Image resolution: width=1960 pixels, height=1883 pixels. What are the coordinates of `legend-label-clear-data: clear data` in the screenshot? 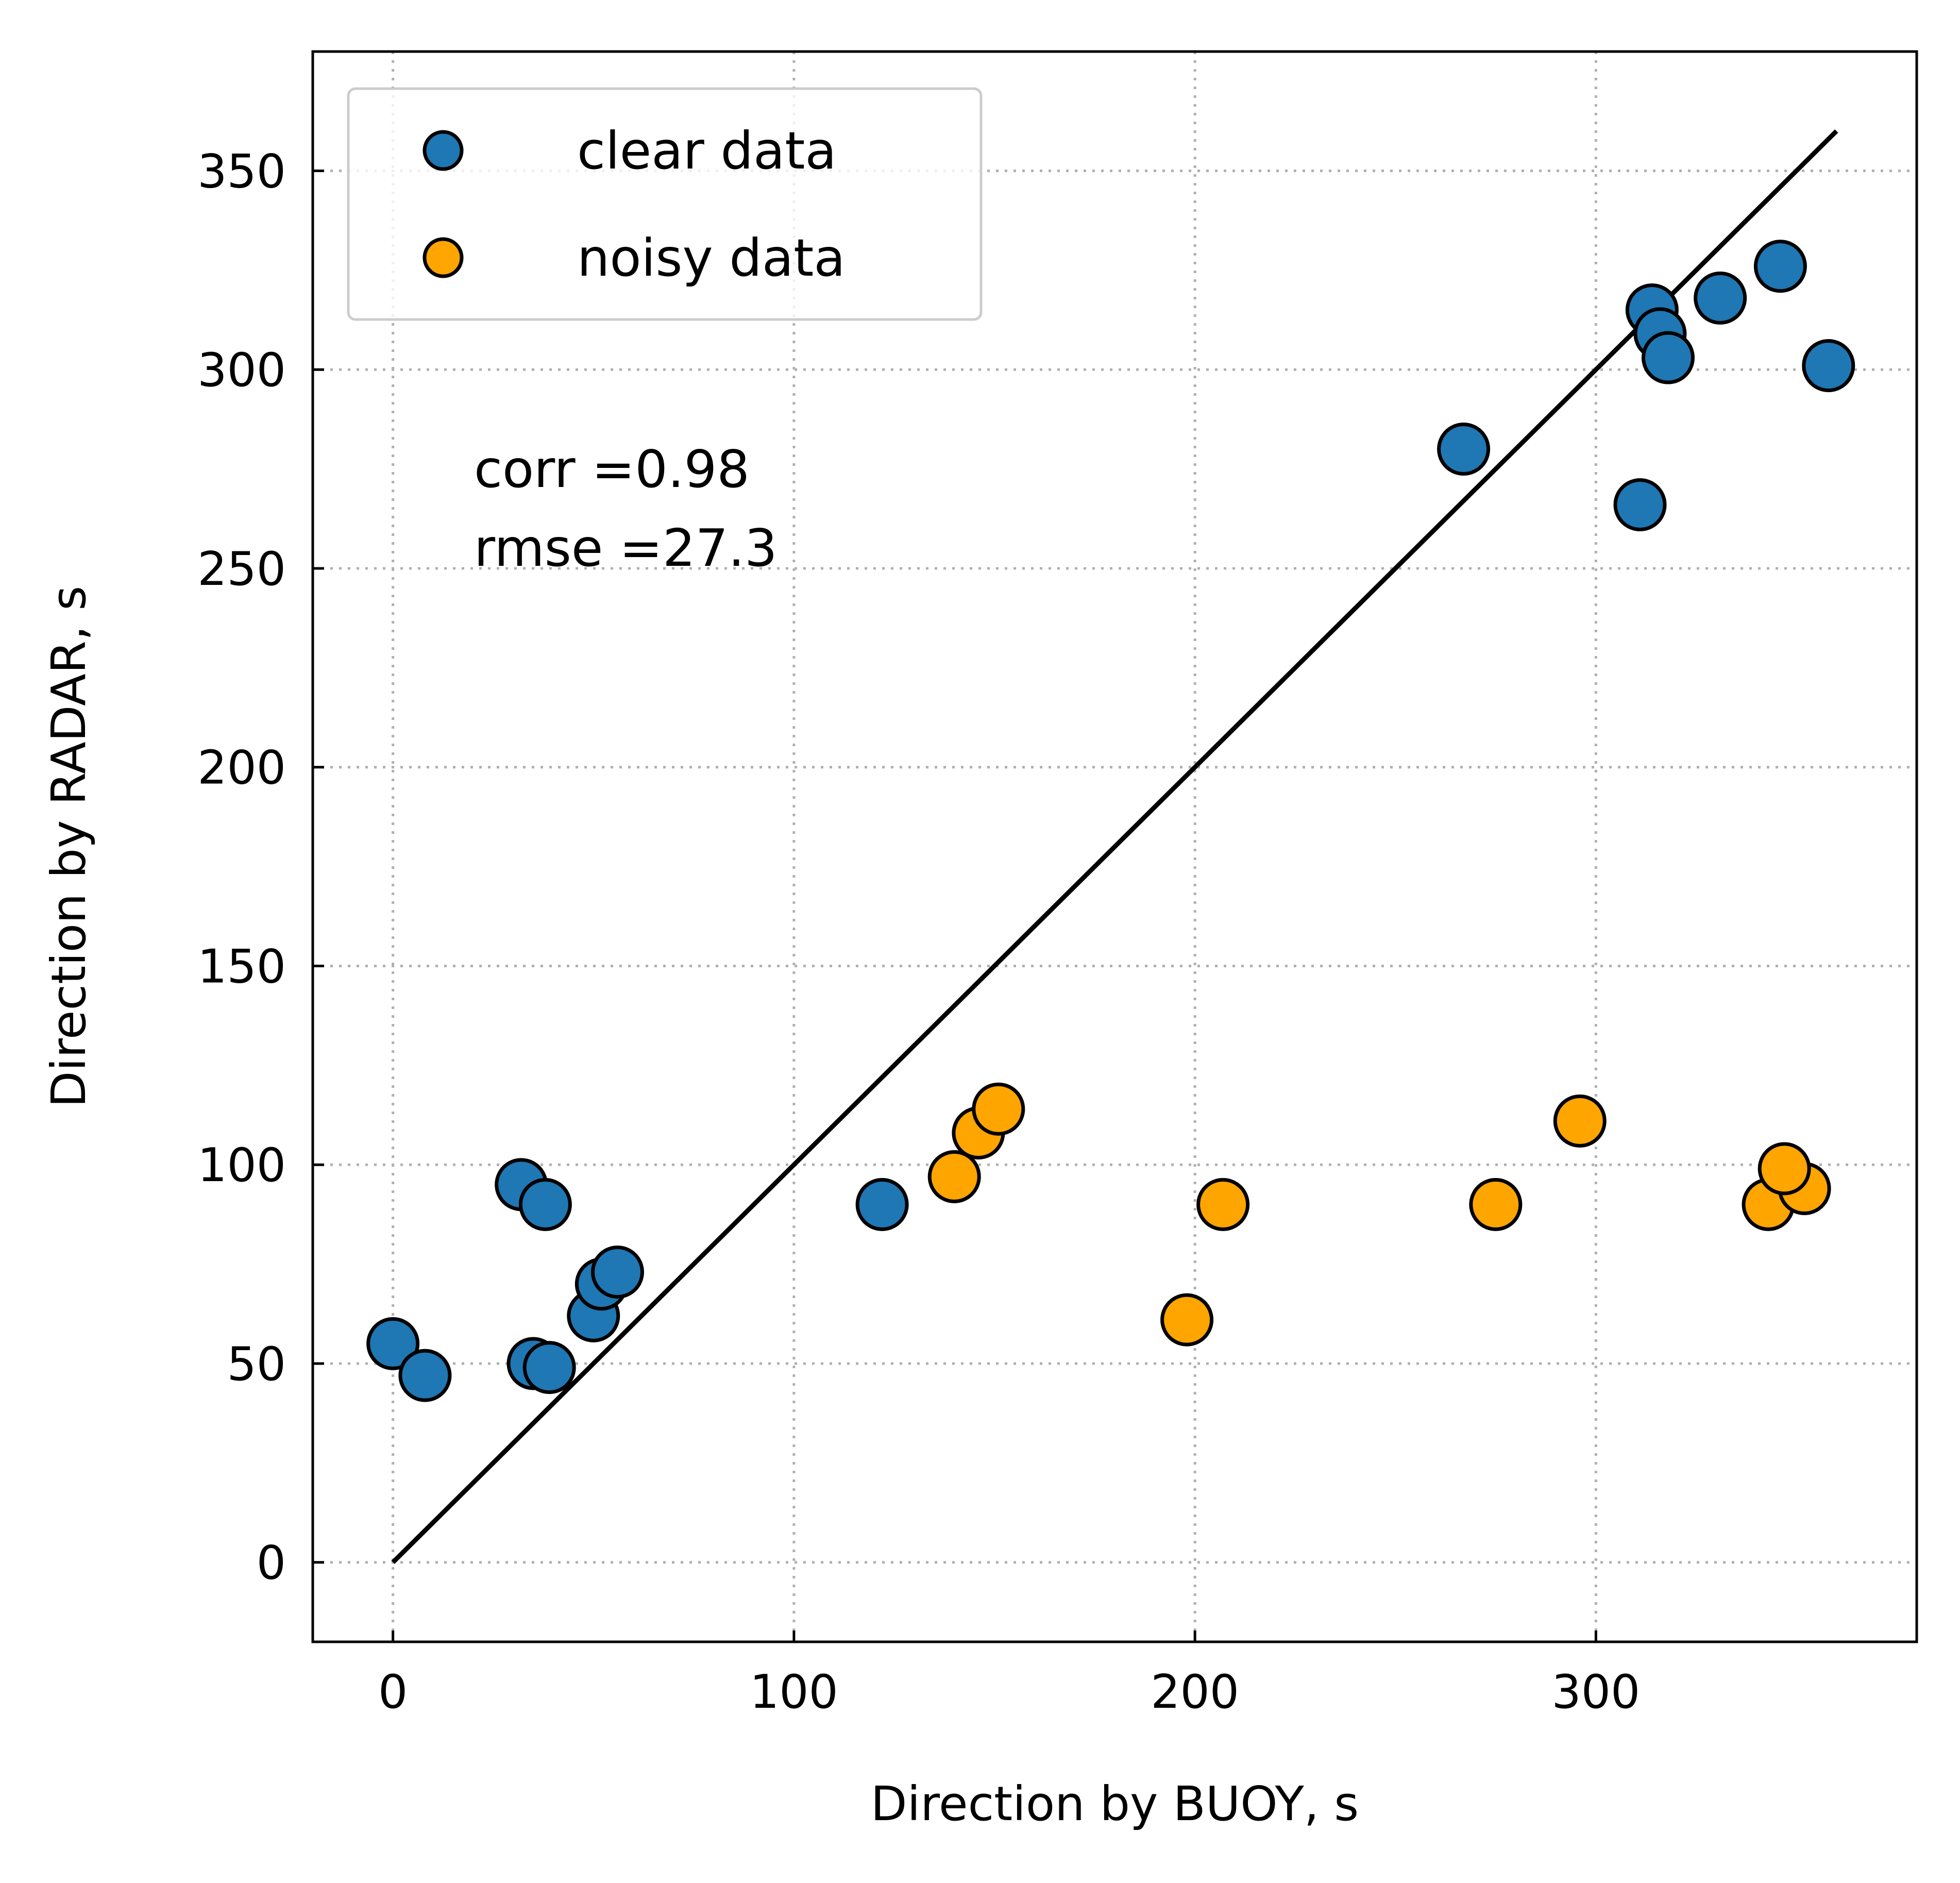 It's located at (707, 151).